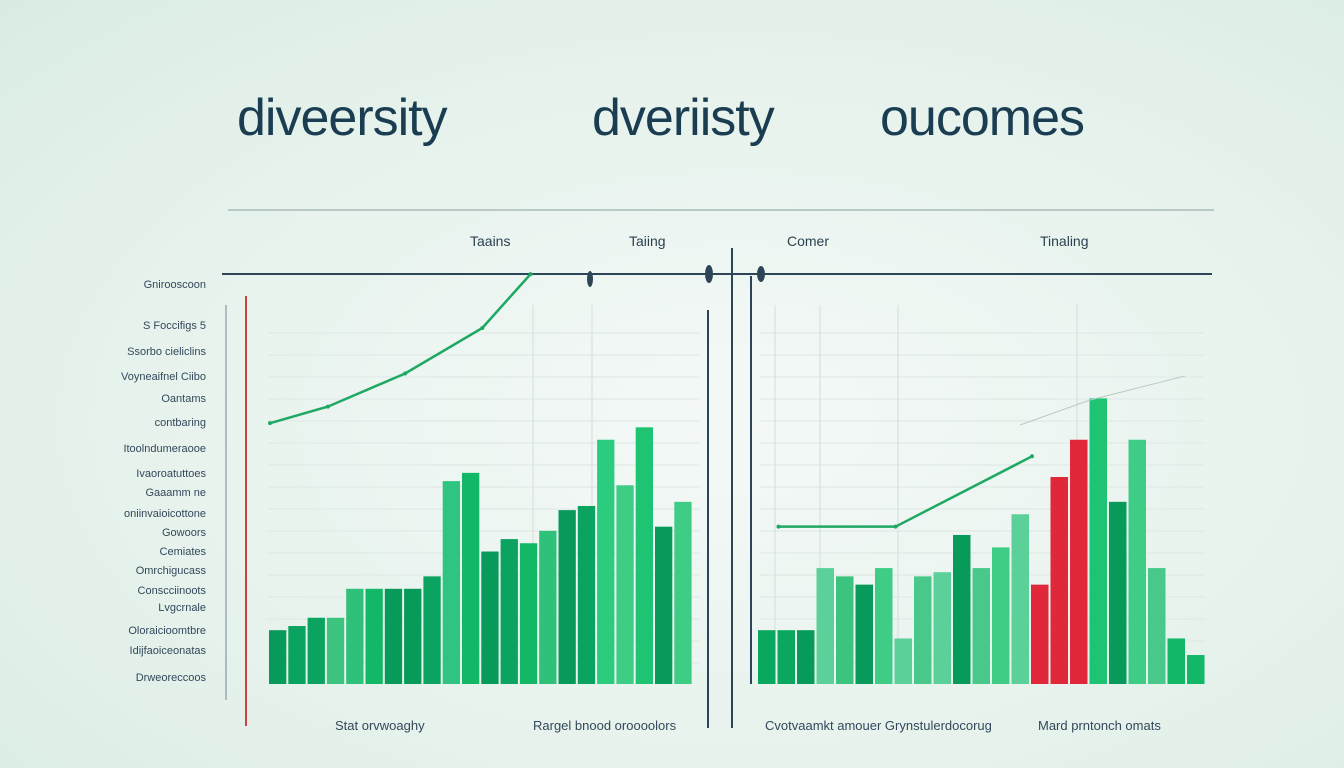  What do you see at coordinates (183, 533) in the screenshot?
I see `y-label: Gowoors` at bounding box center [183, 533].